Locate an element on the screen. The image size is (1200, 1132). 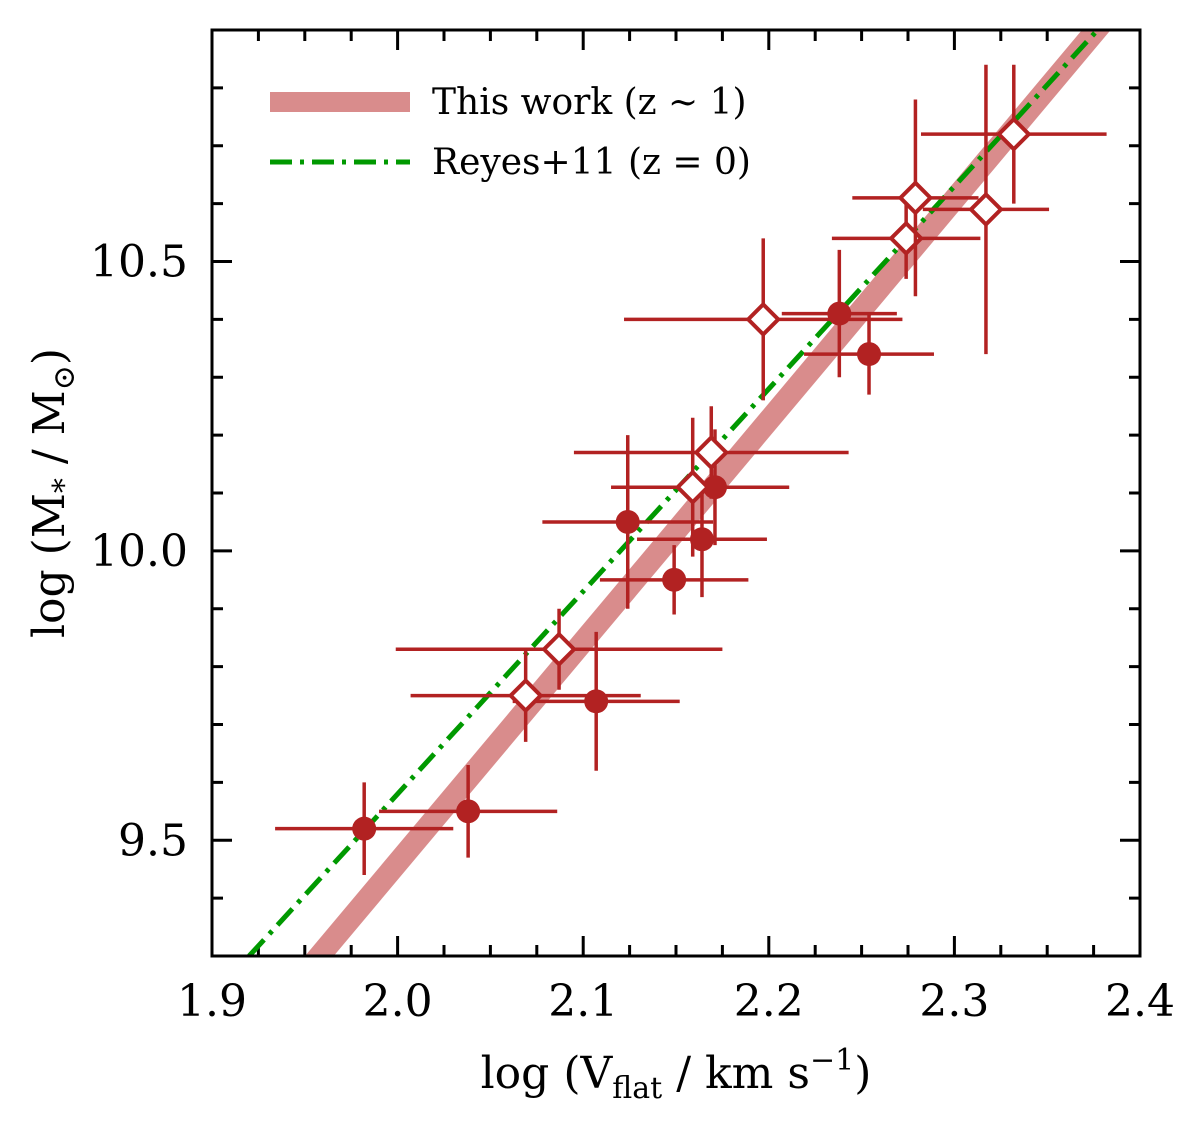
y-axis-label-pre: log (M is located at coordinates (49, 565).